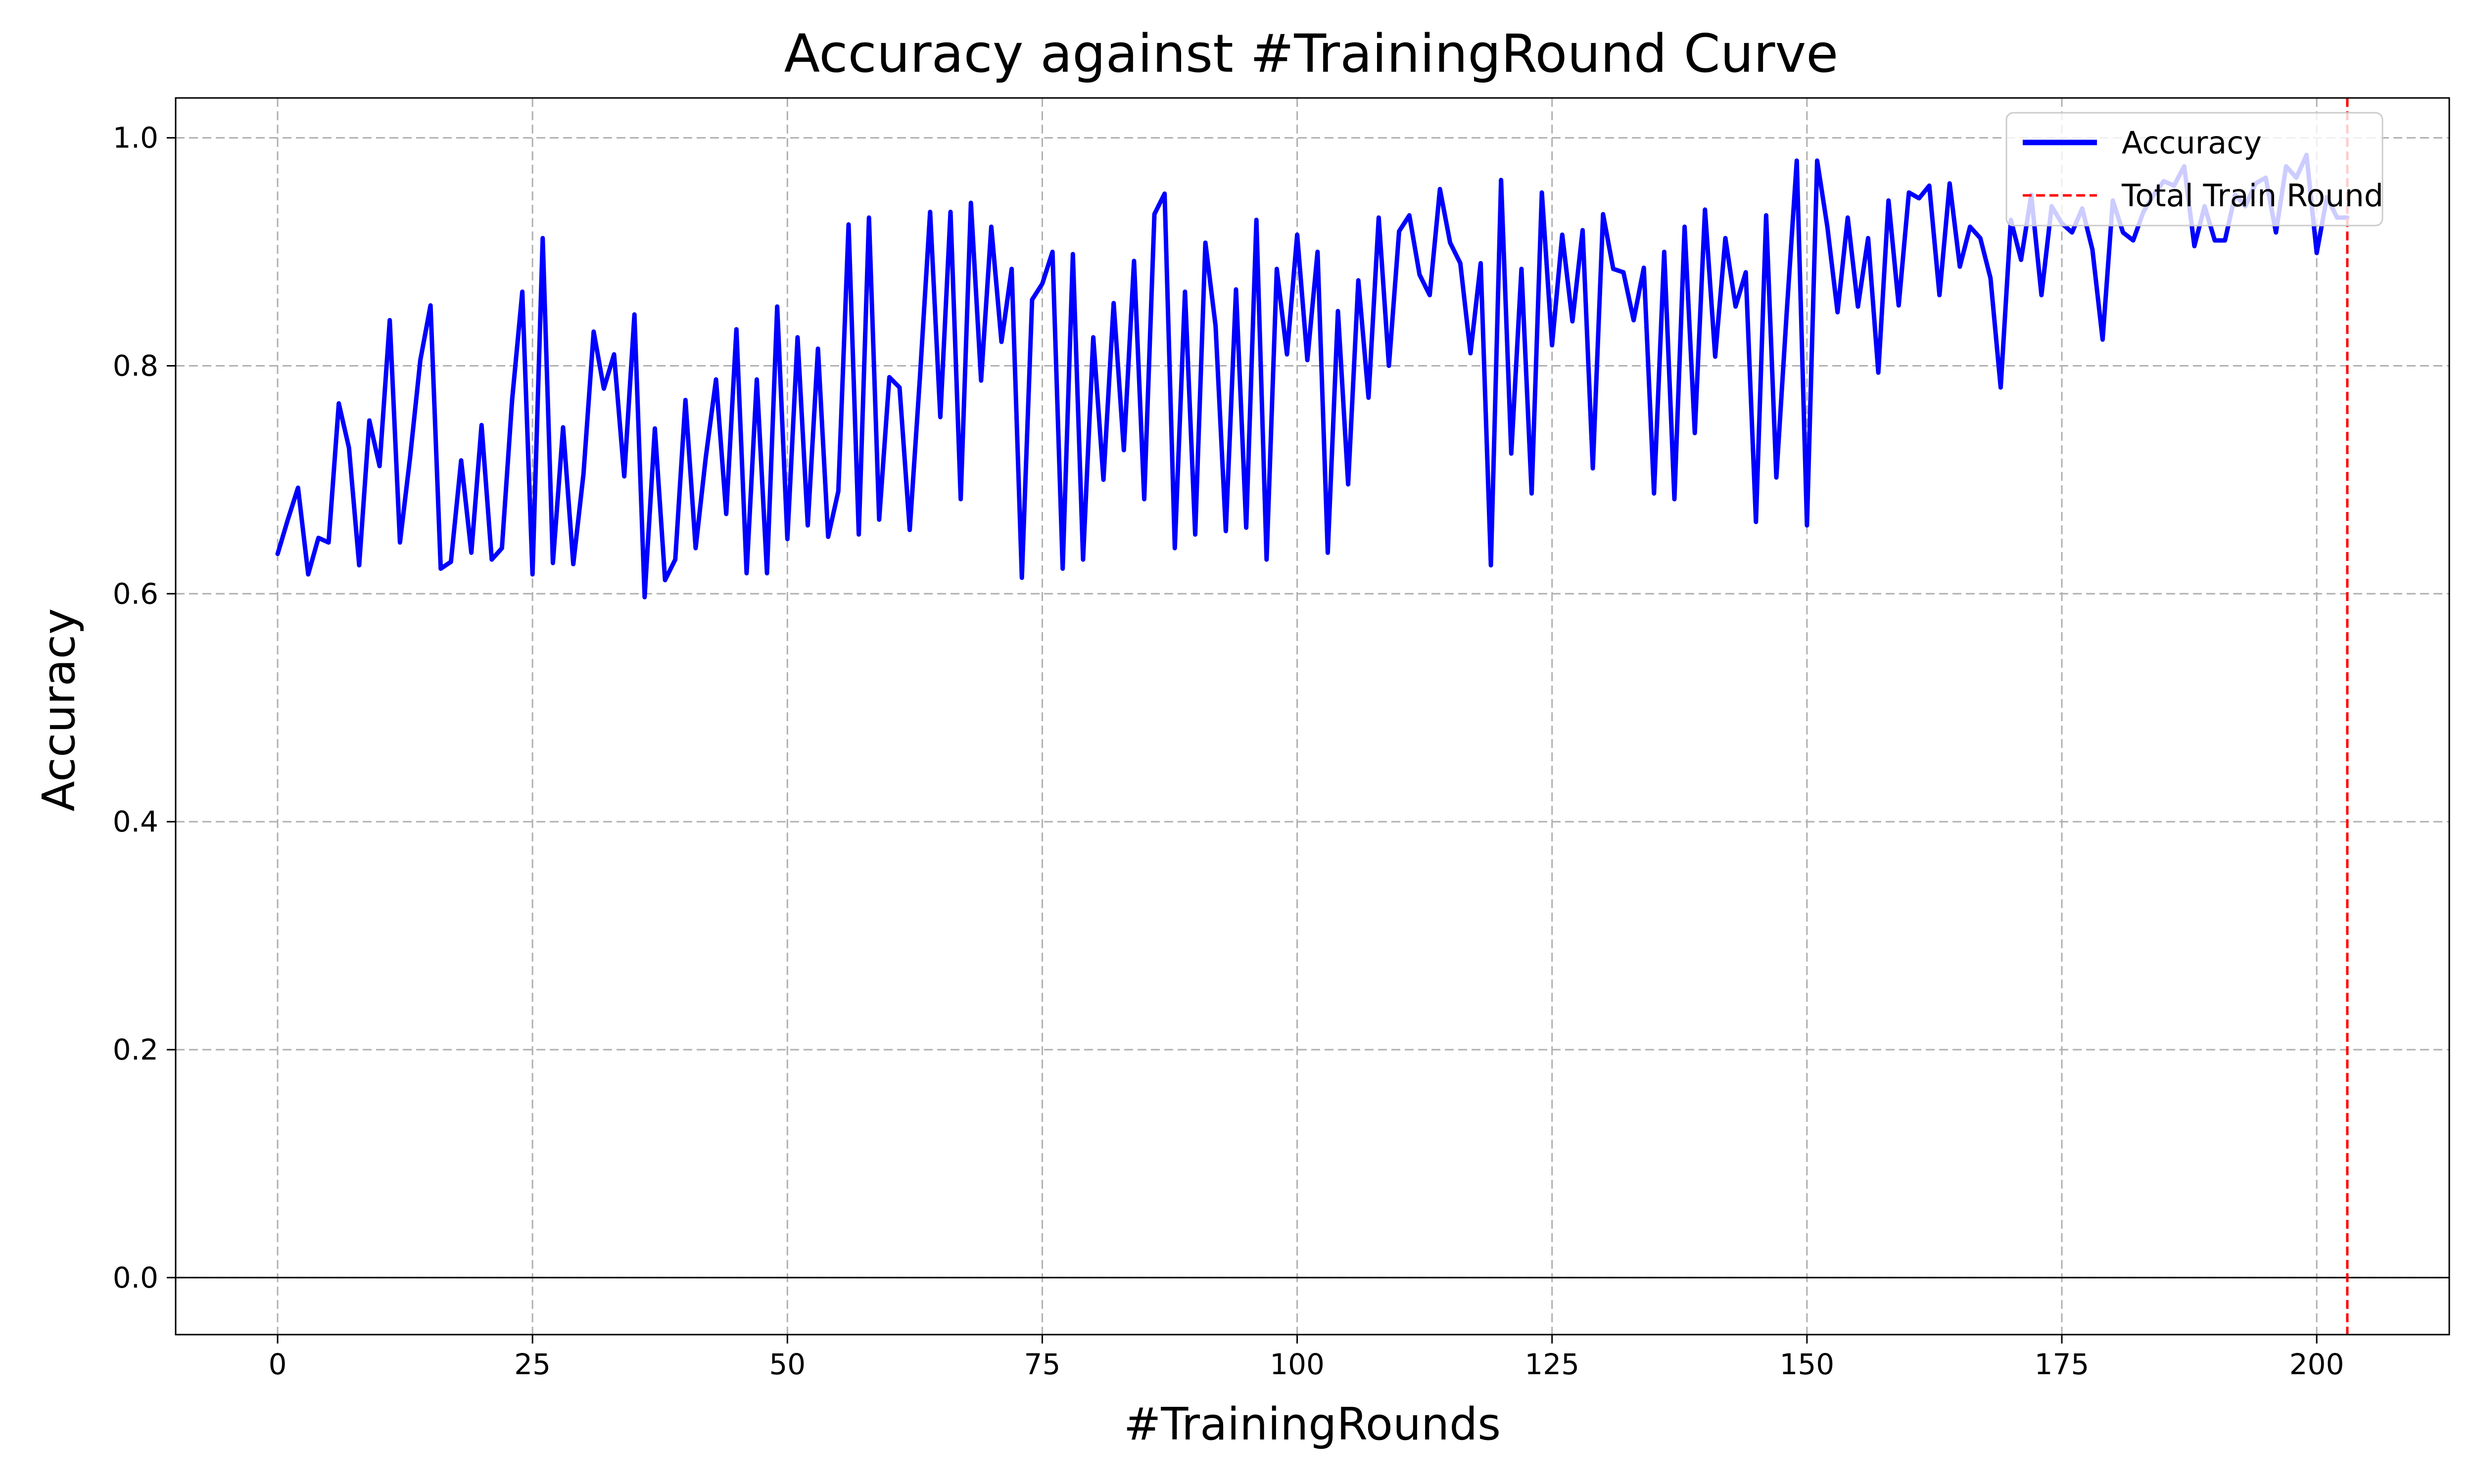 This screenshot has height=1484, width=2474. What do you see at coordinates (2192, 143) in the screenshot?
I see `legend-label-accuracy: Accuracy` at bounding box center [2192, 143].